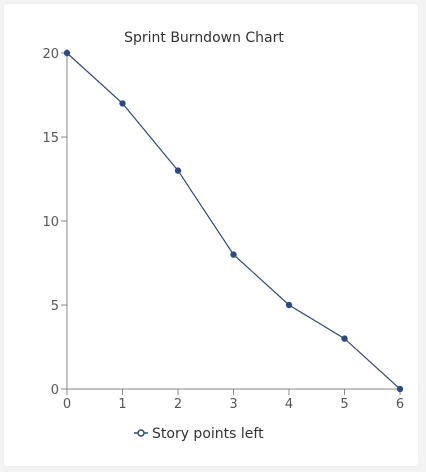 The width and height of the screenshot is (426, 472). I want to click on y-axis: 0 5 10 15 20, so click(55, 222).